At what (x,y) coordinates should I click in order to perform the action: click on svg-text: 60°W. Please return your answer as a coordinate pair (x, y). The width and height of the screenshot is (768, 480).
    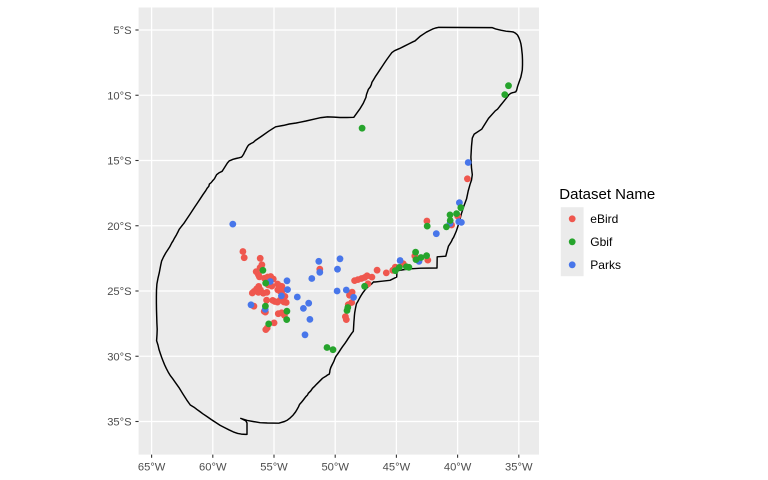
    Looking at the image, I should click on (213, 467).